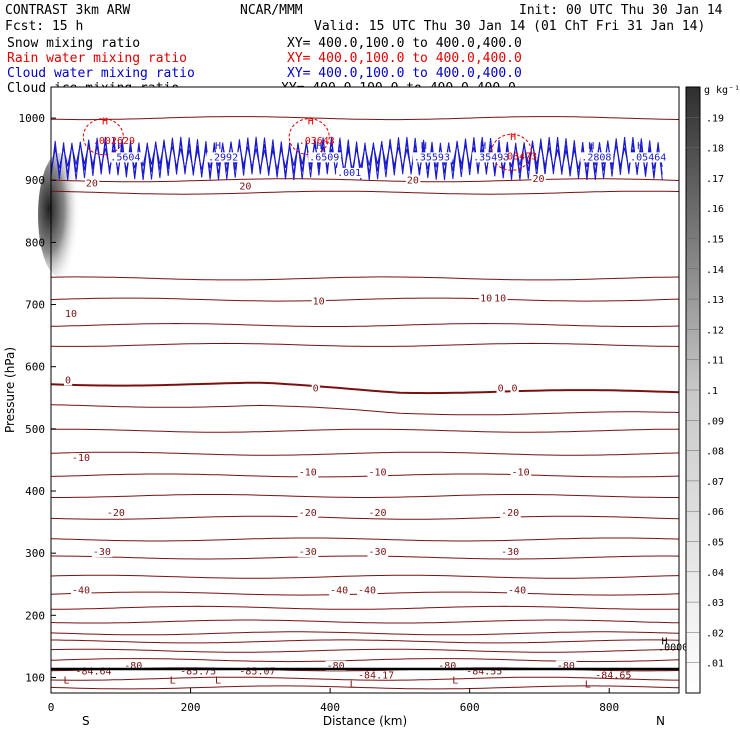  What do you see at coordinates (404, 58) in the screenshot?
I see `field-xy-rain: XY= 400.0,100.0 to 400.0,400.0` at bounding box center [404, 58].